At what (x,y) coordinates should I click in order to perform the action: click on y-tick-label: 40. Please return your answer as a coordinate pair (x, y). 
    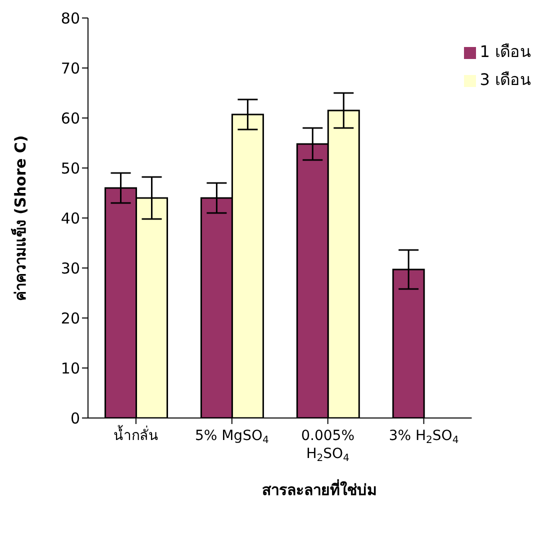
    Looking at the image, I should click on (70, 218).